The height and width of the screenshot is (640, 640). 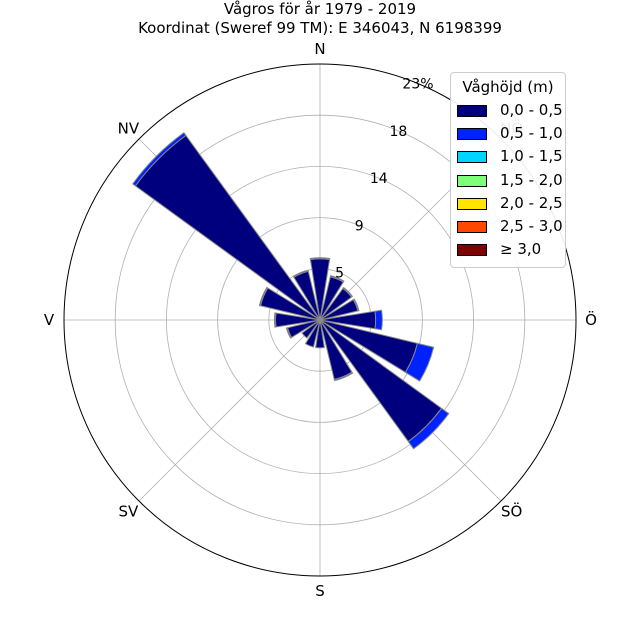 What do you see at coordinates (511, 511) in the screenshot?
I see `direction-label: SÖ` at bounding box center [511, 511].